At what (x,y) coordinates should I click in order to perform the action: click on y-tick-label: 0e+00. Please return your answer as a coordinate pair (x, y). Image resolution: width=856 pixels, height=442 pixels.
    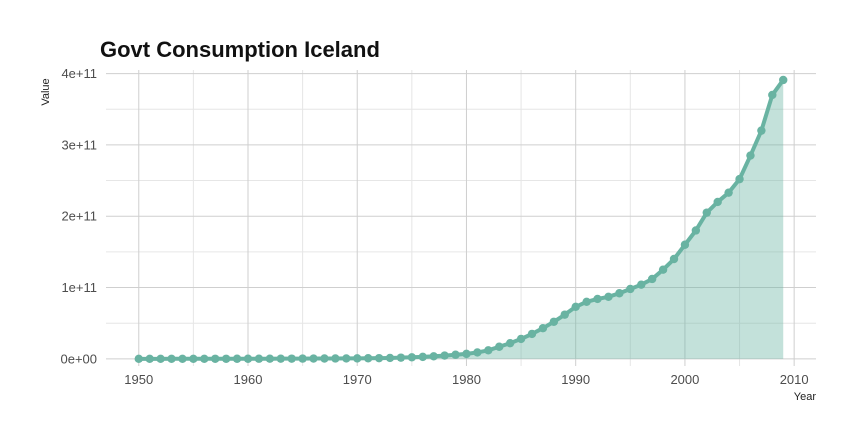
    Looking at the image, I should click on (78, 358).